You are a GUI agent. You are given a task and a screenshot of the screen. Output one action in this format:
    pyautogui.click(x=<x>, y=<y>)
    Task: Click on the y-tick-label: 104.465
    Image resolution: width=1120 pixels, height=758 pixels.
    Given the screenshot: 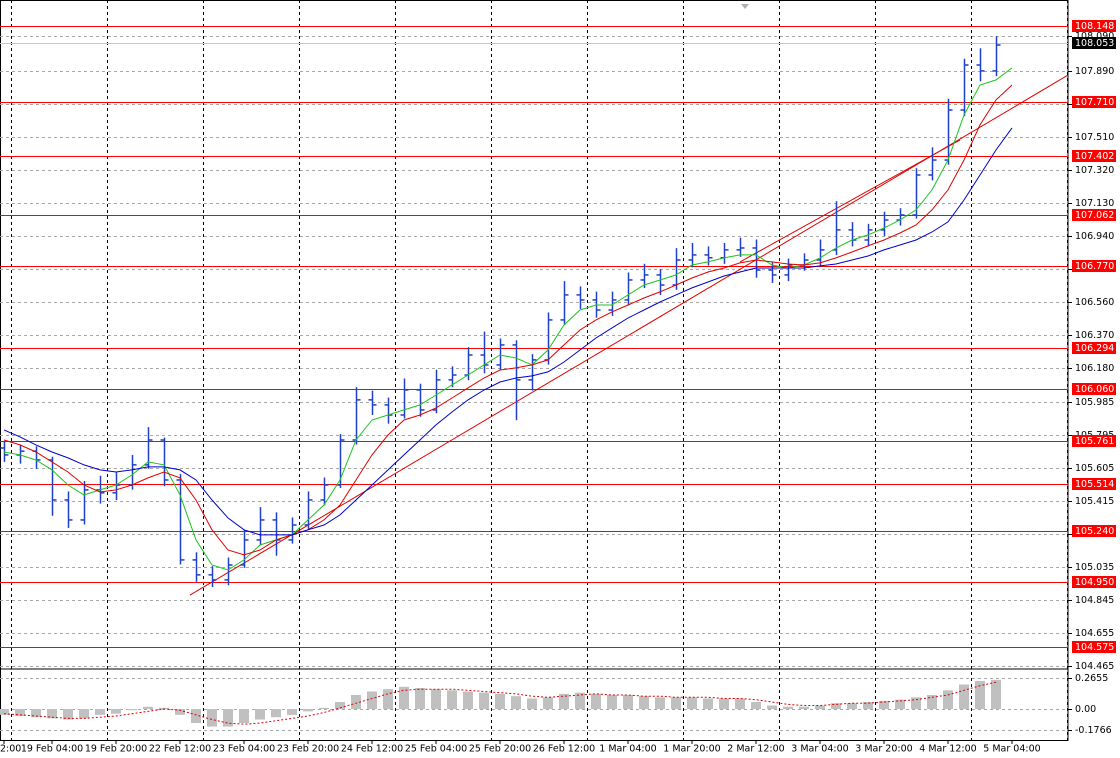 What is the action you would take?
    pyautogui.click(x=1094, y=666)
    